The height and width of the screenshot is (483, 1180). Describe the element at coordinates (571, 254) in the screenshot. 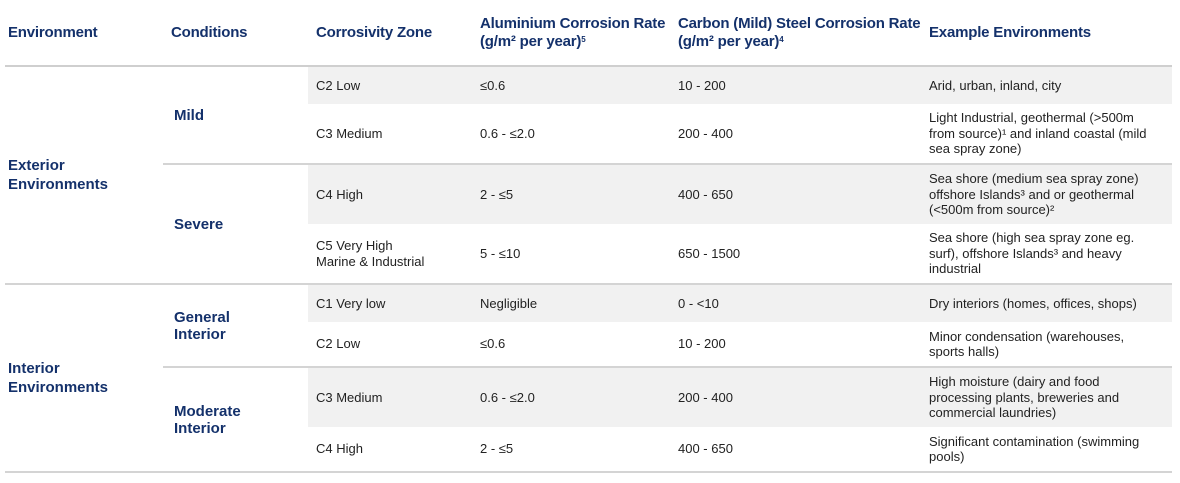

I see `aluminium-cell: 5 - ≤10` at that location.